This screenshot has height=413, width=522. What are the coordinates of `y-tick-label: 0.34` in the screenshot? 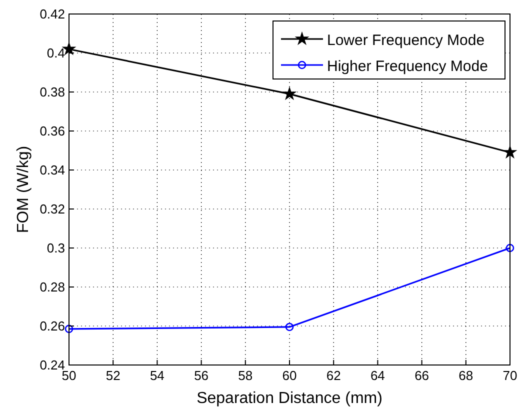 It's located at (52, 170).